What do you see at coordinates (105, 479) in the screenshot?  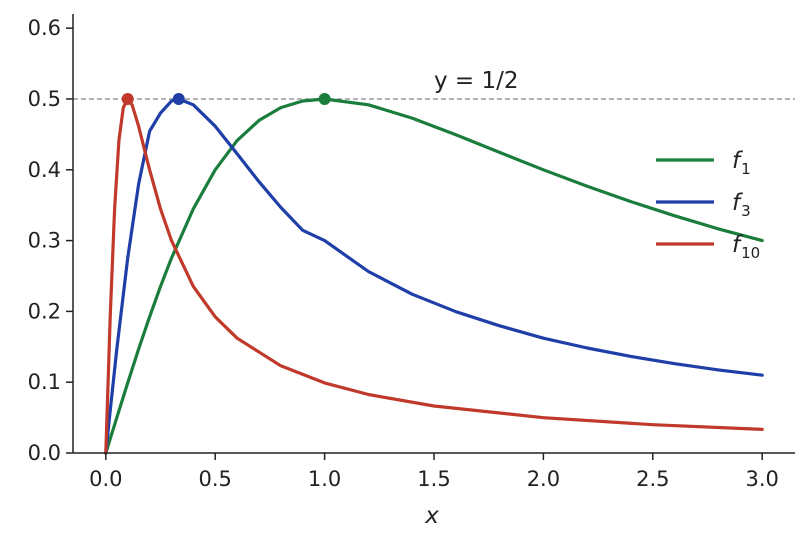 I see `x-tick-label: 0.0` at bounding box center [105, 479].